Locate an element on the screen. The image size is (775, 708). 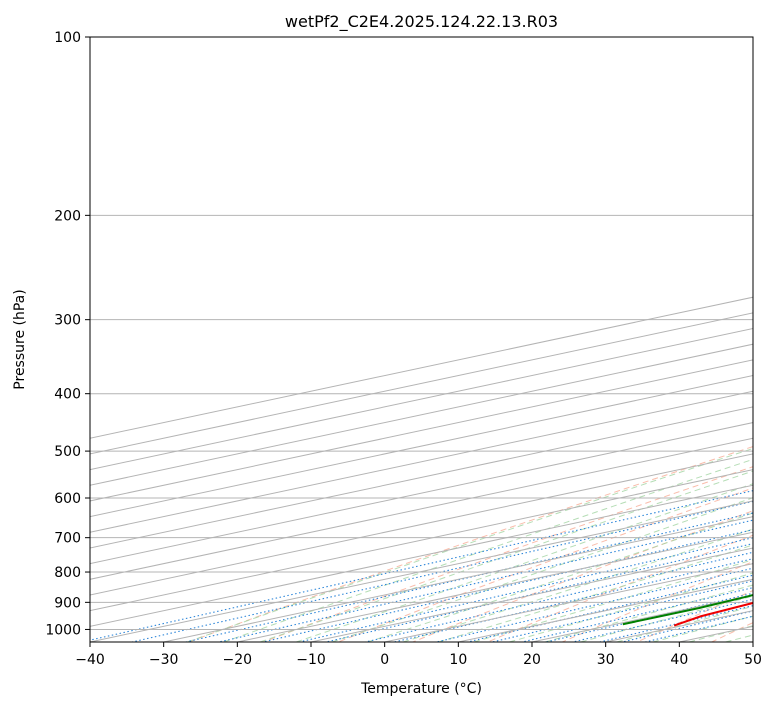
y-tick-label: 900 is located at coordinates (67, 603).